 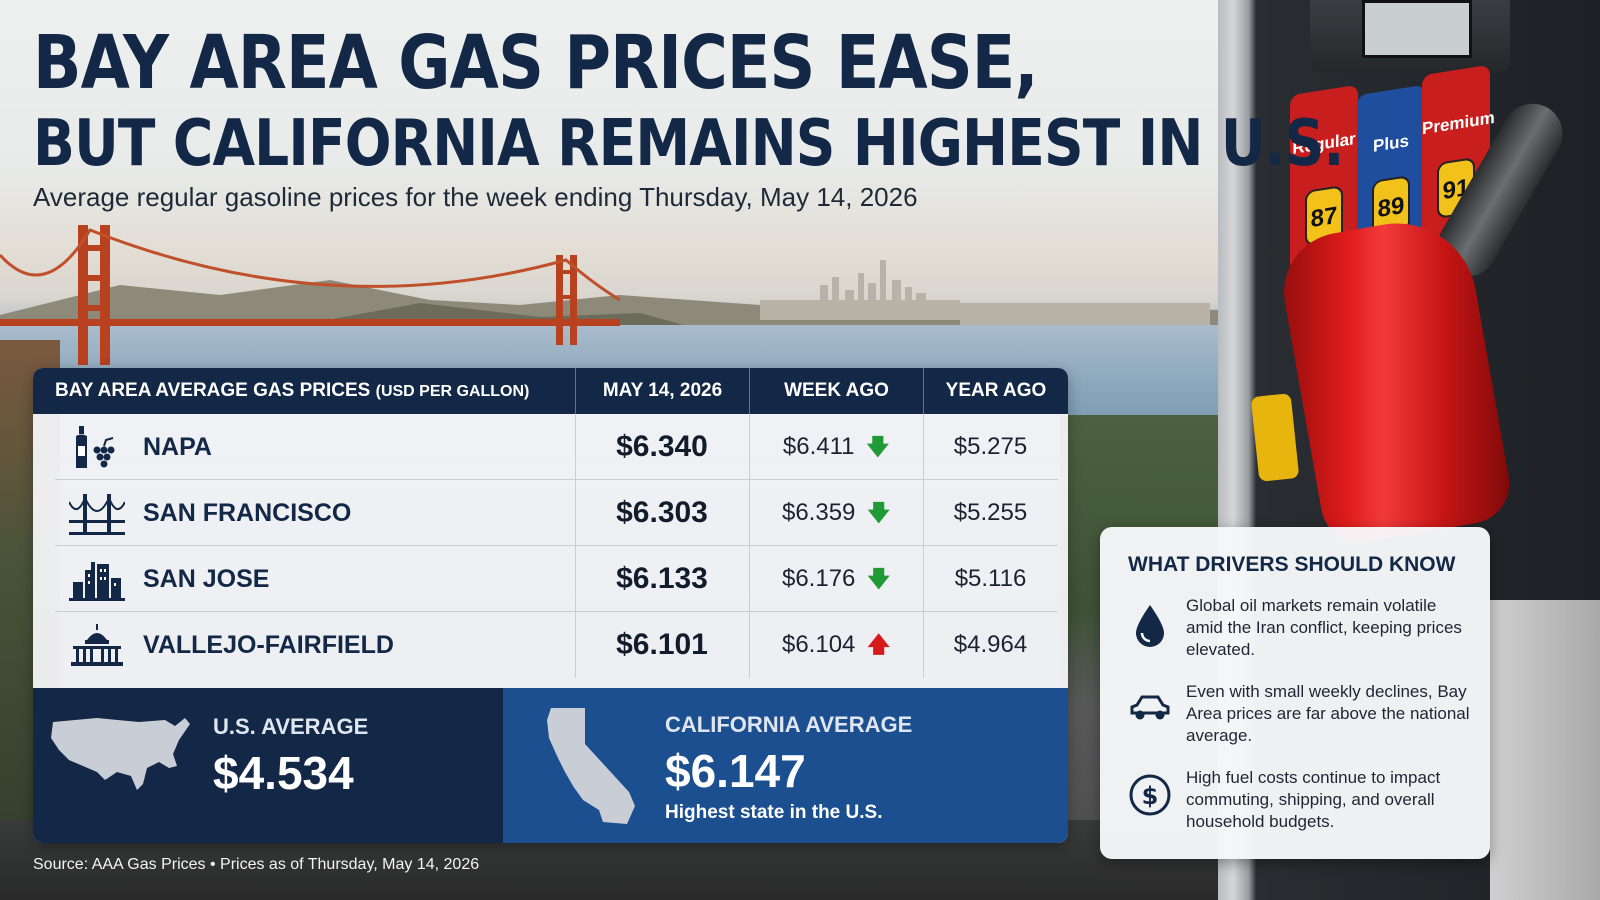 I want to click on headline-line-1: BAY AREA GAS PRICES EASE,, so click(x=536, y=63).